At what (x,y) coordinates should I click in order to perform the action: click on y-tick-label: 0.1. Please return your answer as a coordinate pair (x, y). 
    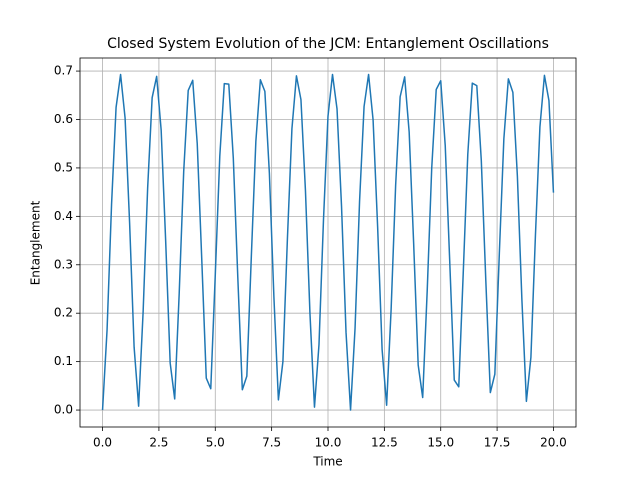
    Looking at the image, I should click on (63, 361).